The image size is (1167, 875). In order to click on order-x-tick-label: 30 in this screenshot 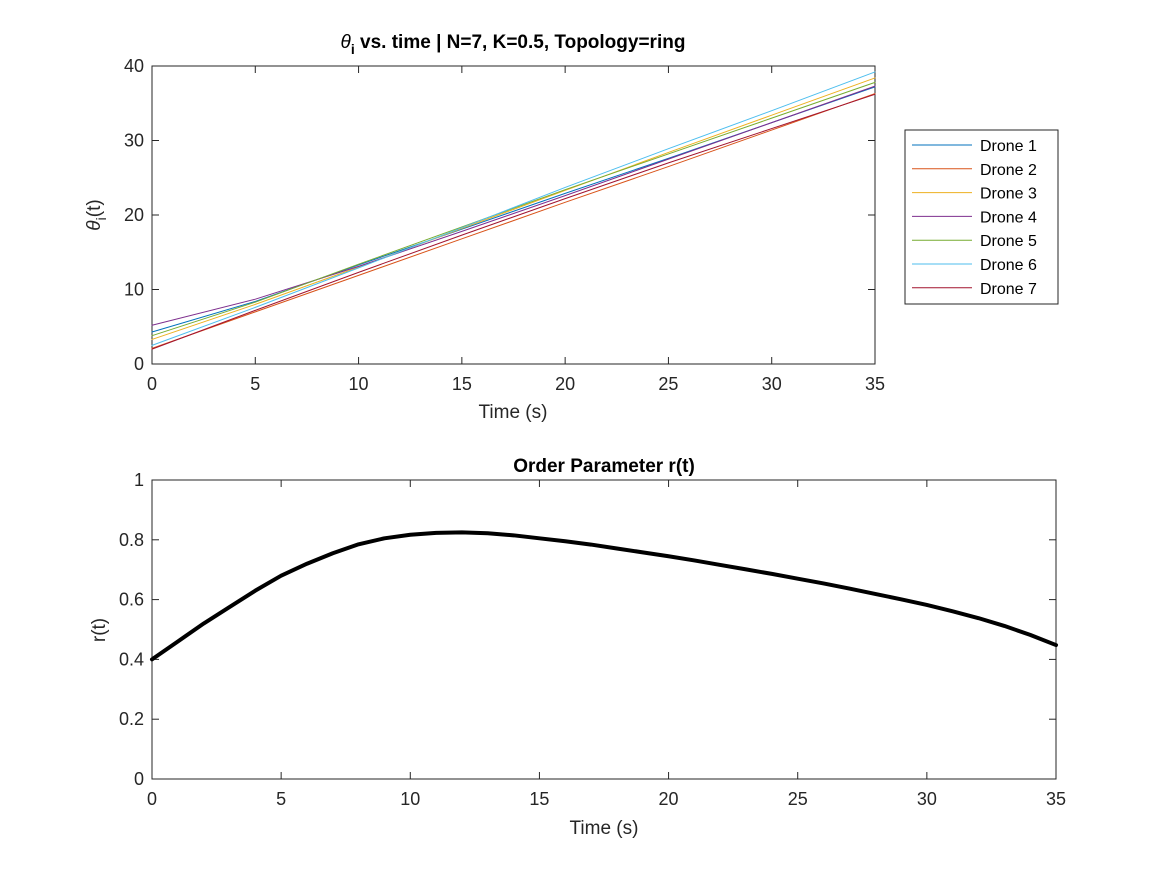, I will do `click(927, 799)`.